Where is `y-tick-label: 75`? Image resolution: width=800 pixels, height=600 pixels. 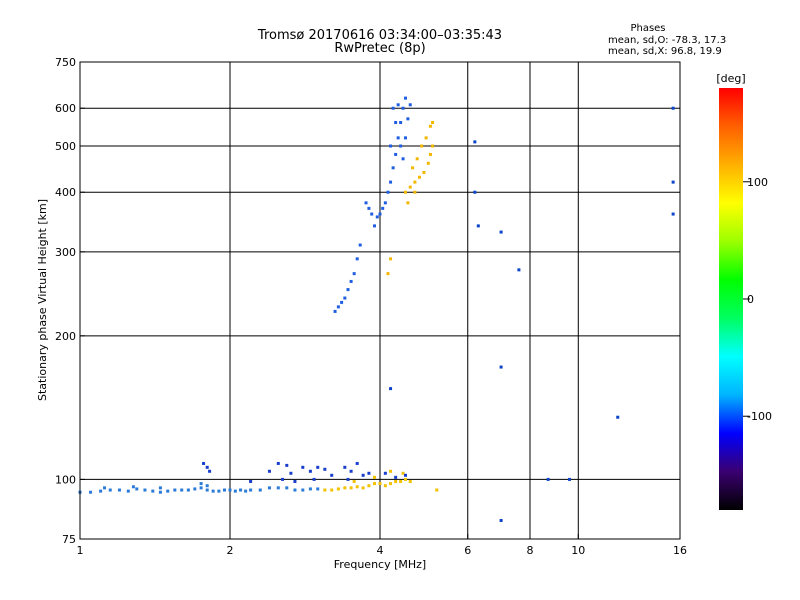 y-tick-label: 75 is located at coordinates (69, 539).